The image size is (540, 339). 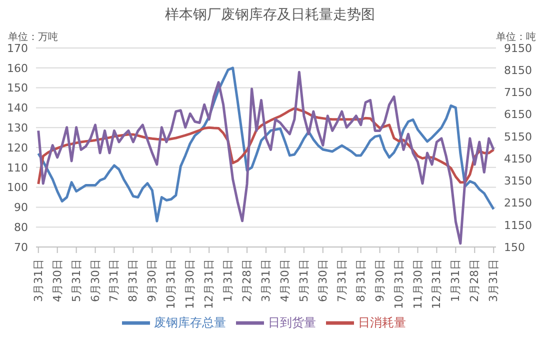 I want to click on y2-tick-label: 4150, so click(x=518, y=159).